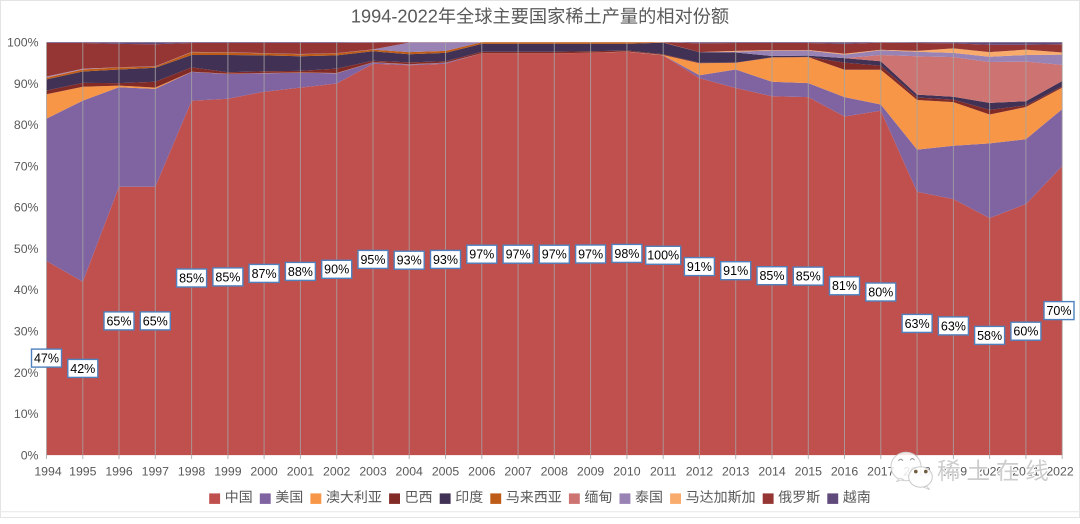 Image resolution: width=1080 pixels, height=524 pixels. I want to click on svg-text: 2002, so click(337, 472).